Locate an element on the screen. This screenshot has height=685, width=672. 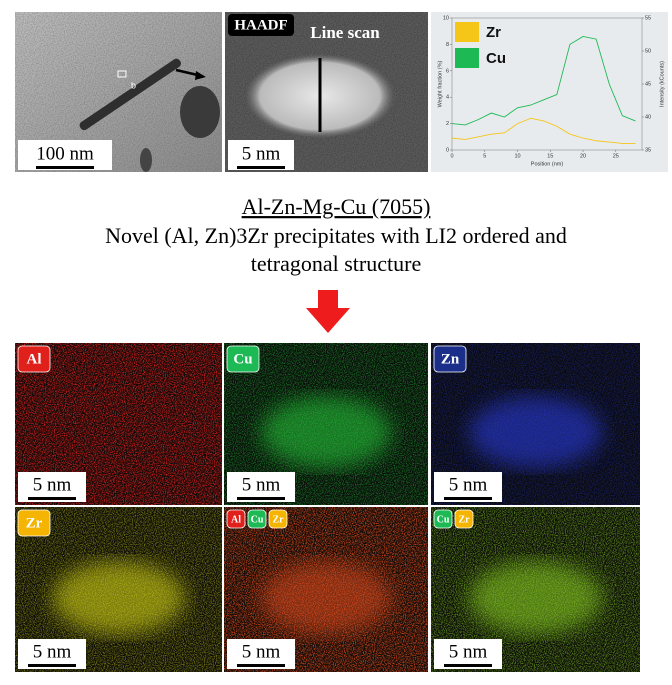
line-scan-label: Line scan is located at coordinates (345, 32).